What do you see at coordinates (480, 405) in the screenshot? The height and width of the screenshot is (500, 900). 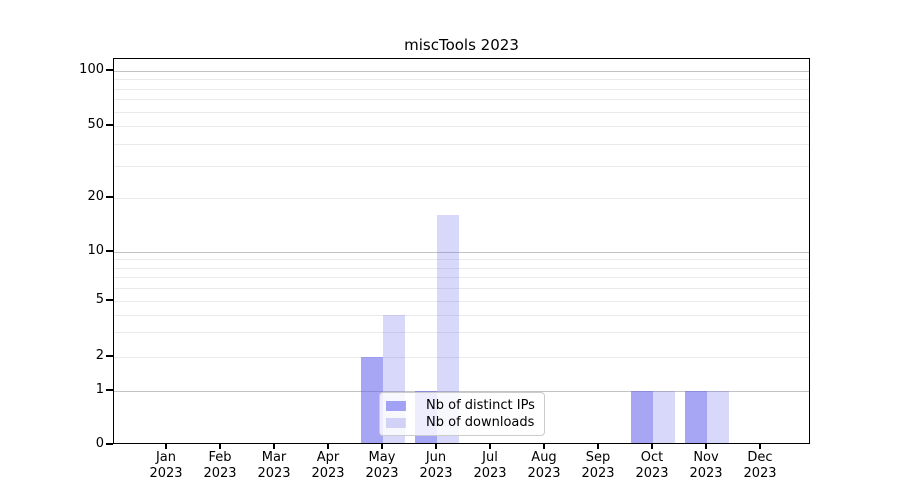 I see `legend-label-distinct-ips: Nb of distinct IPs` at bounding box center [480, 405].